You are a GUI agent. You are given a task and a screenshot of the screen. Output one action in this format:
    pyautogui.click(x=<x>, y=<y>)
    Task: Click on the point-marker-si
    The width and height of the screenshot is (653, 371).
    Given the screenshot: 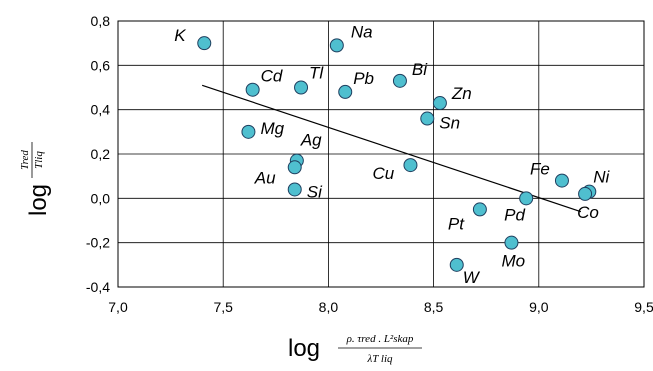 What is the action you would take?
    pyautogui.click(x=294, y=189)
    